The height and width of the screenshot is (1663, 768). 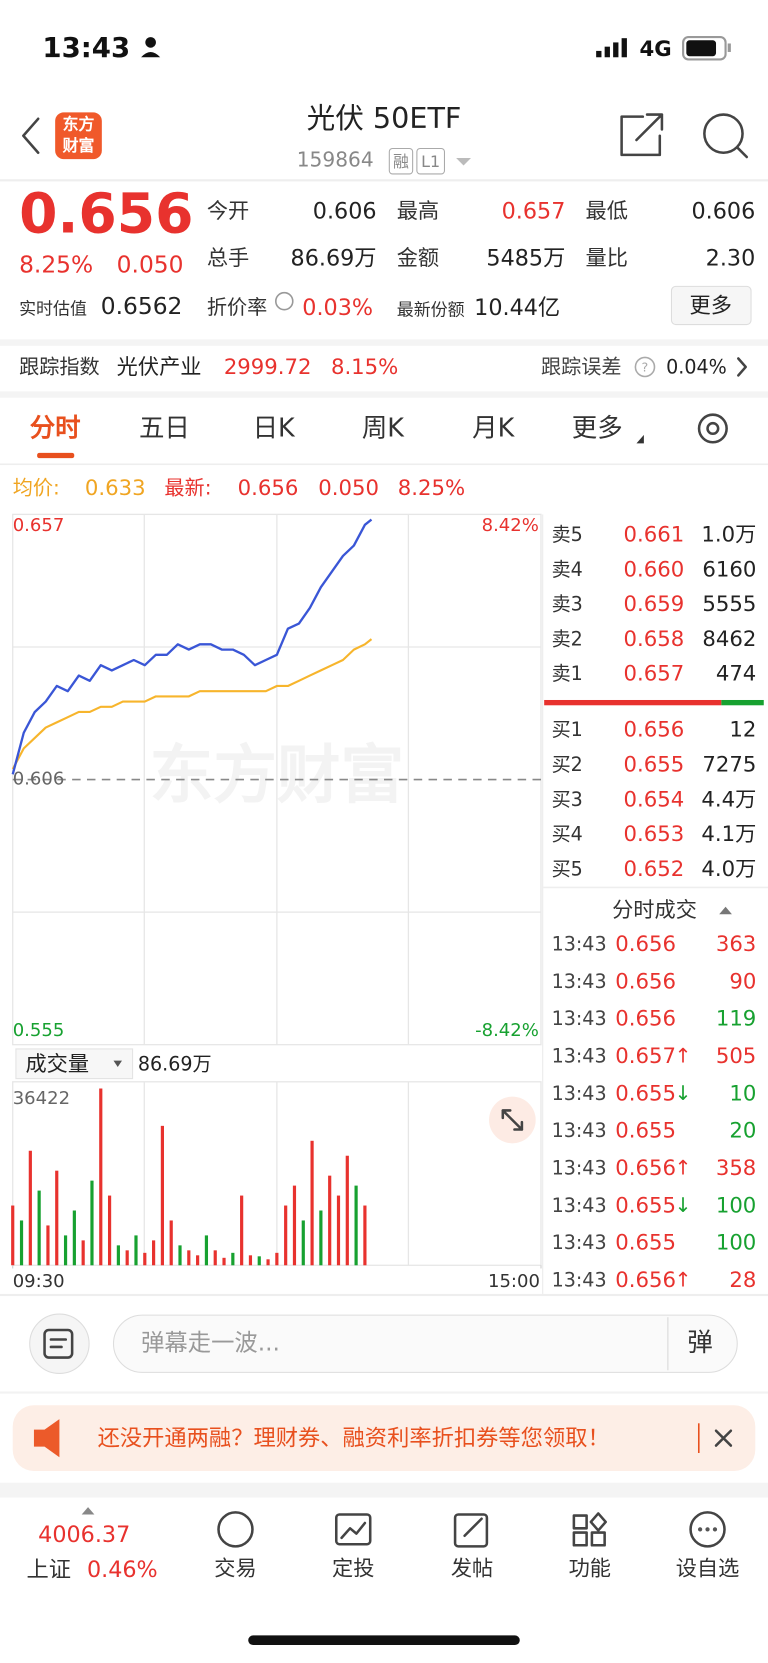 I want to click on more-button, so click(x=711, y=305).